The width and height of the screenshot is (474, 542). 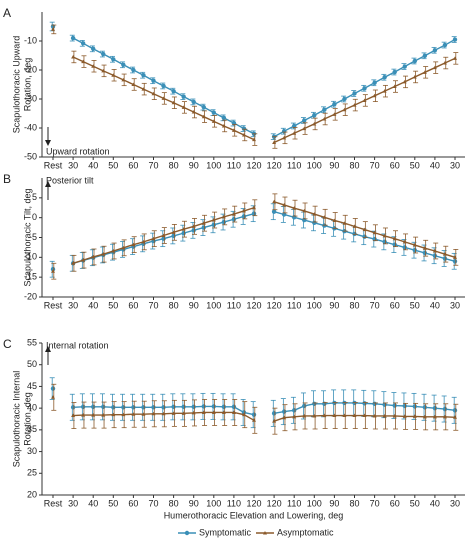 What do you see at coordinates (48, 143) in the screenshot?
I see `annotation-arrowhead` at bounding box center [48, 143].